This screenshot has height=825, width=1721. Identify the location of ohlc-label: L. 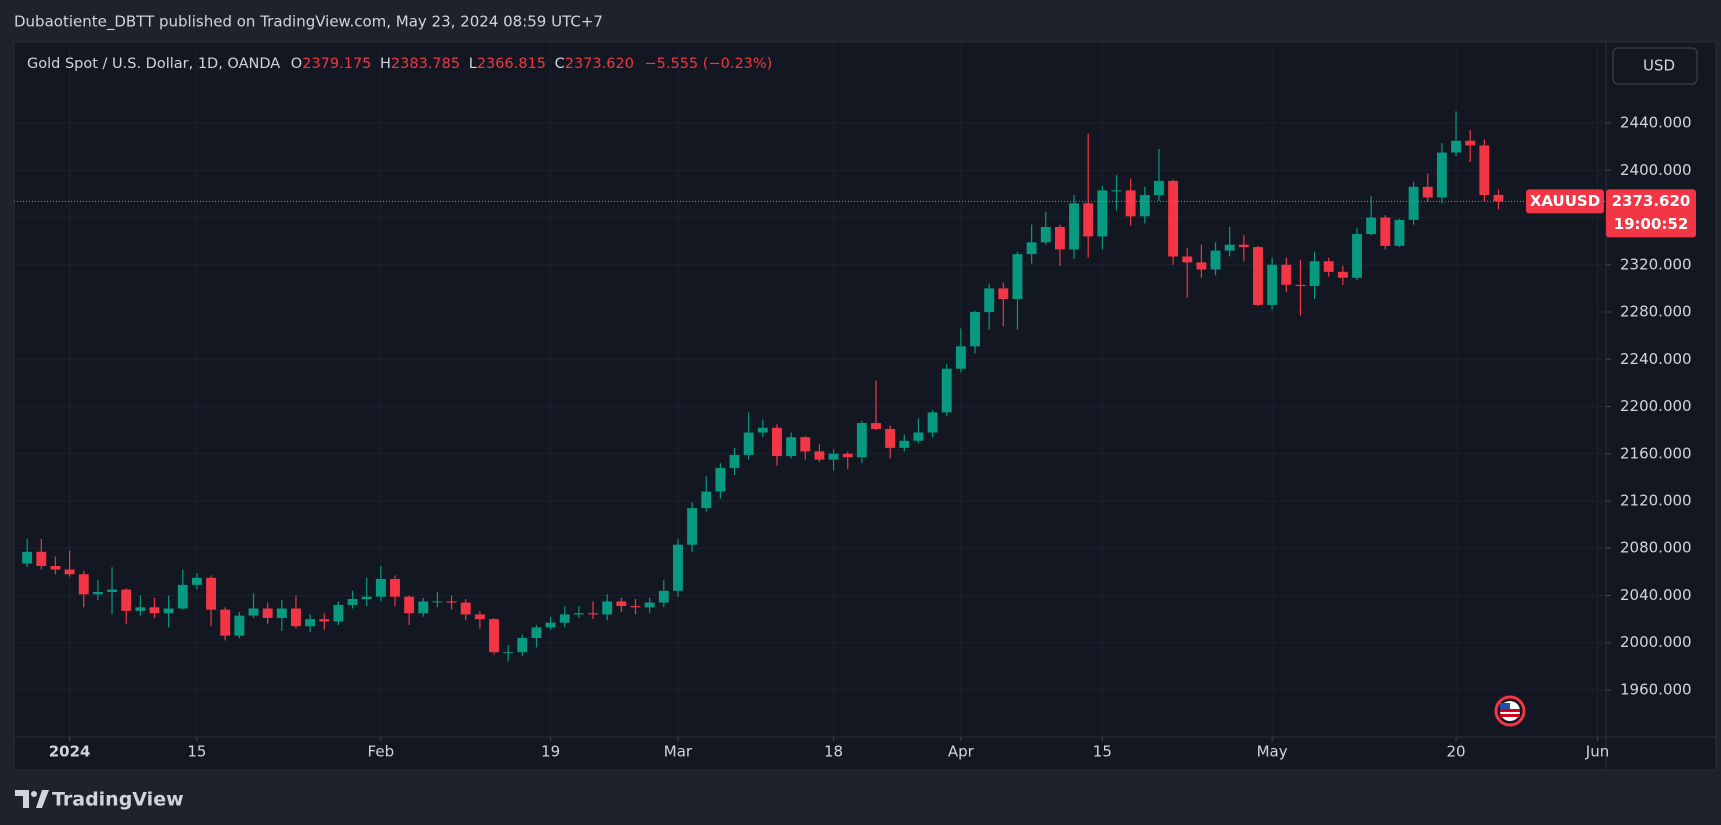
(473, 64).